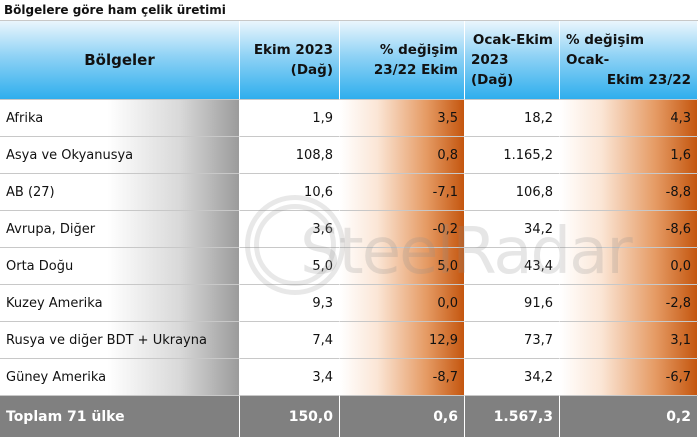  What do you see at coordinates (629, 303) in the screenshot?
I see `value-cell: -2,8` at bounding box center [629, 303].